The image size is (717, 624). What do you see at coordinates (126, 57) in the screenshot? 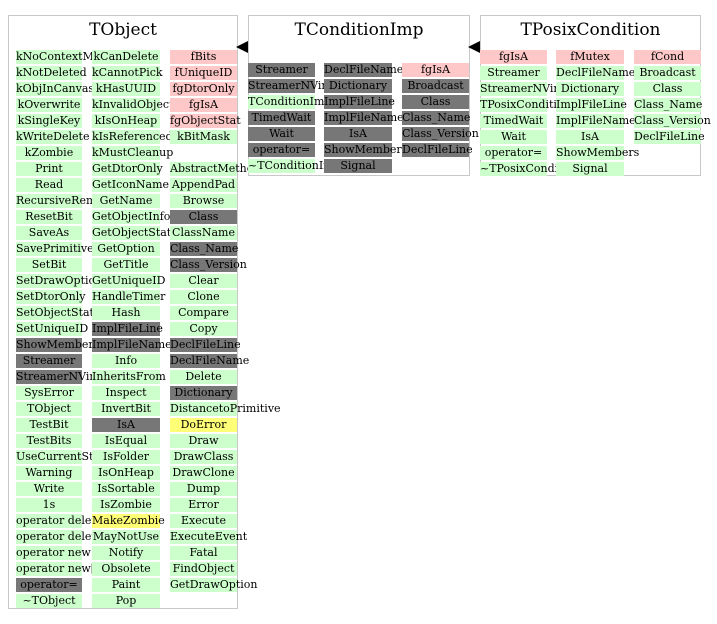
I see `member-cell: kCanDelete` at bounding box center [126, 57].